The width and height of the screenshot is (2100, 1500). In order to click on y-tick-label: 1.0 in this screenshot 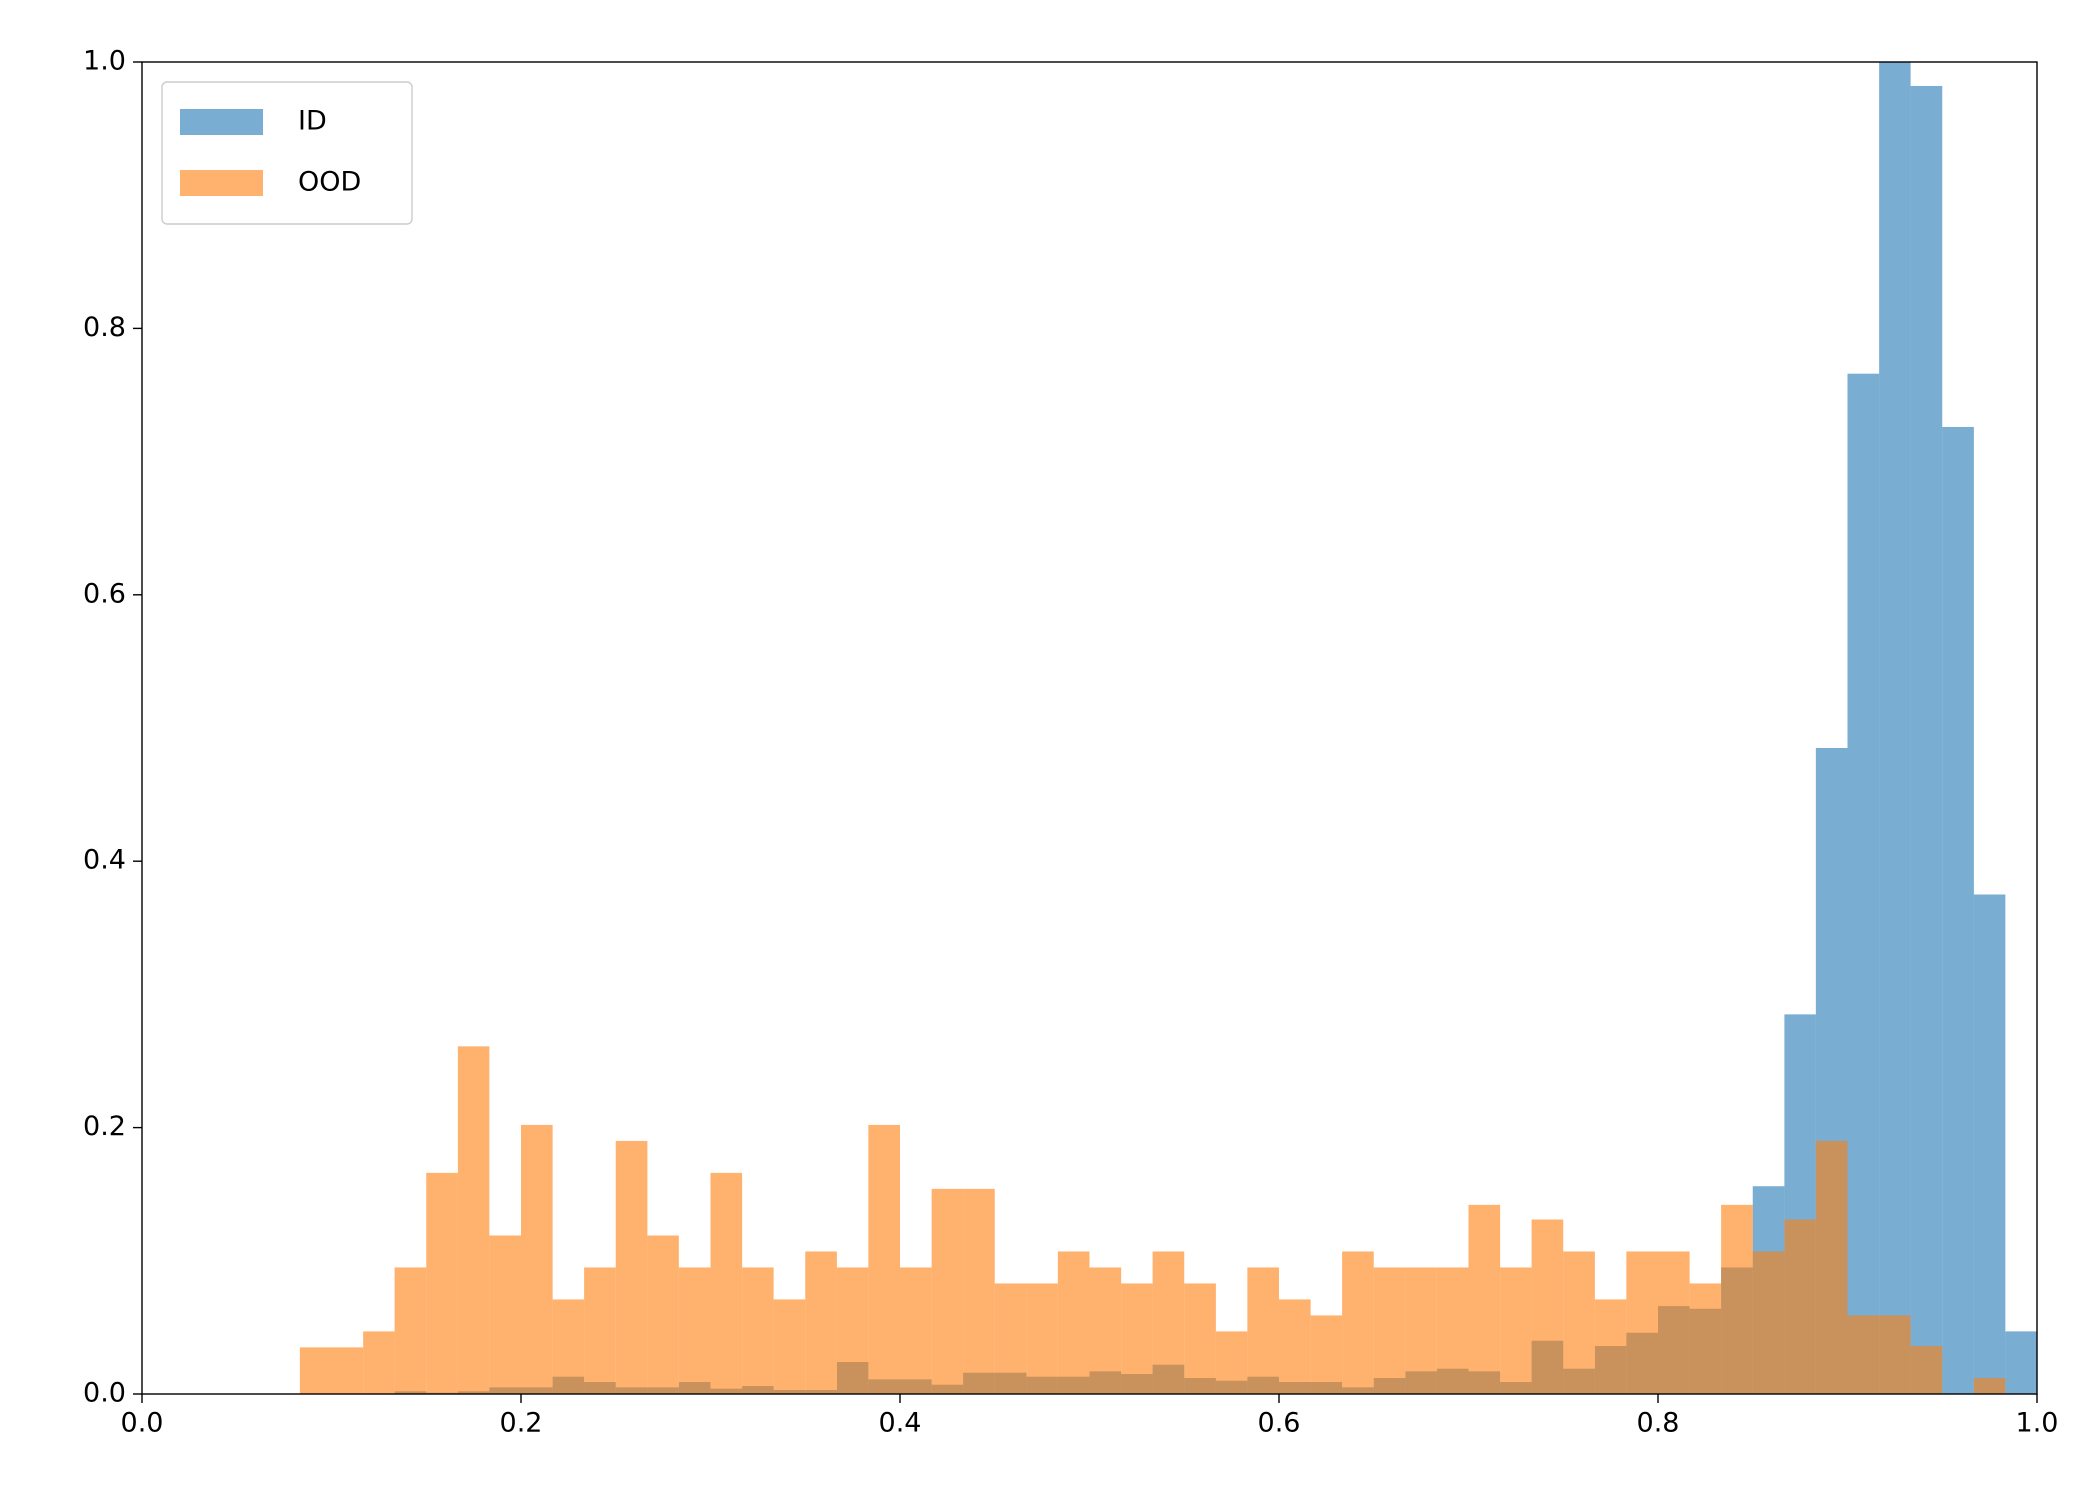, I will do `click(104, 61)`.